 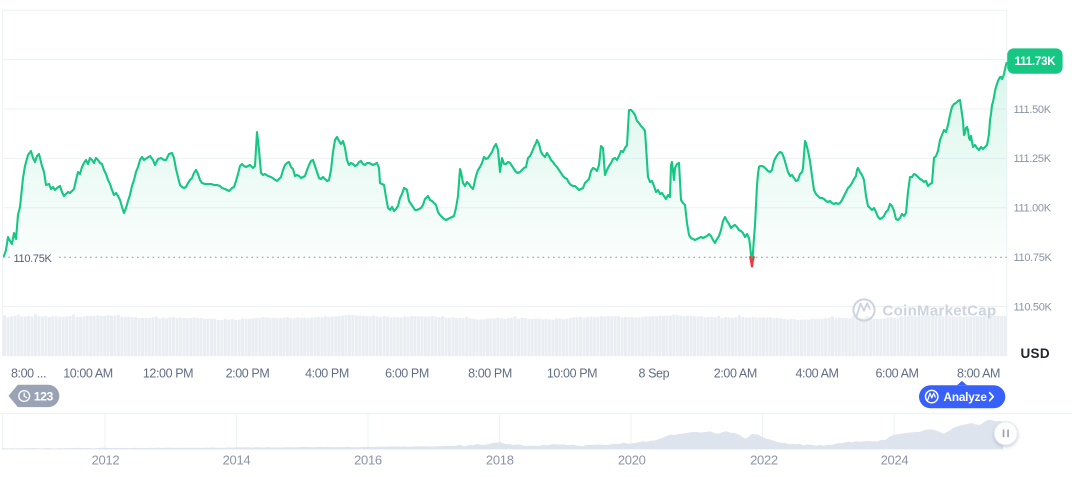 I want to click on svg-text: 4:00 AM, so click(x=816, y=373).